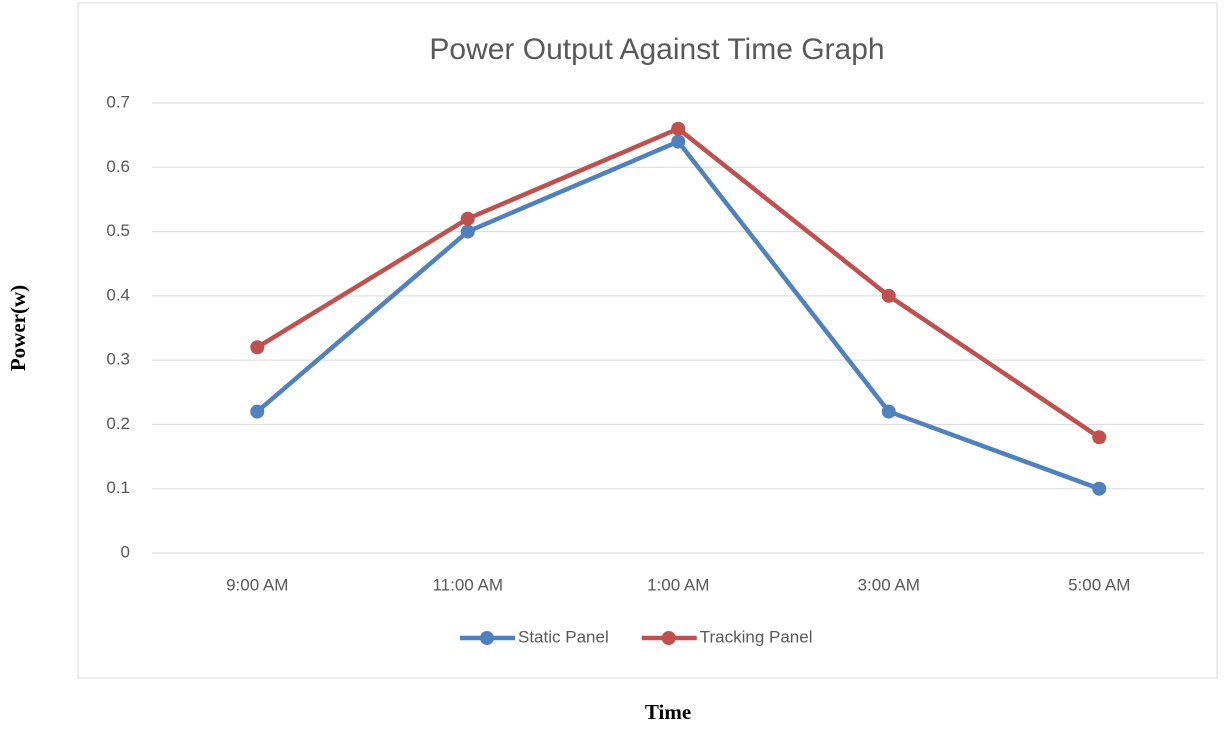 Image resolution: width=1228 pixels, height=729 pixels. I want to click on y-axis-label: Power(w), so click(18, 328).